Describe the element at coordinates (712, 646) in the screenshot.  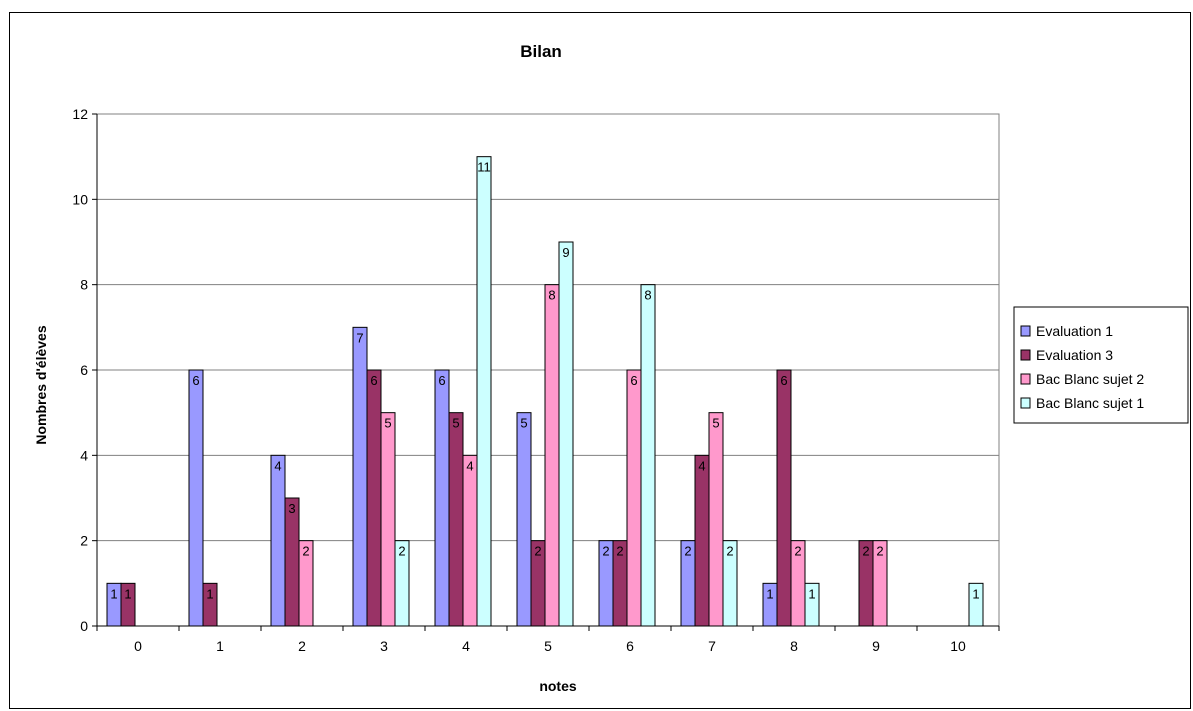
I see `x-tick-label: 7` at that location.